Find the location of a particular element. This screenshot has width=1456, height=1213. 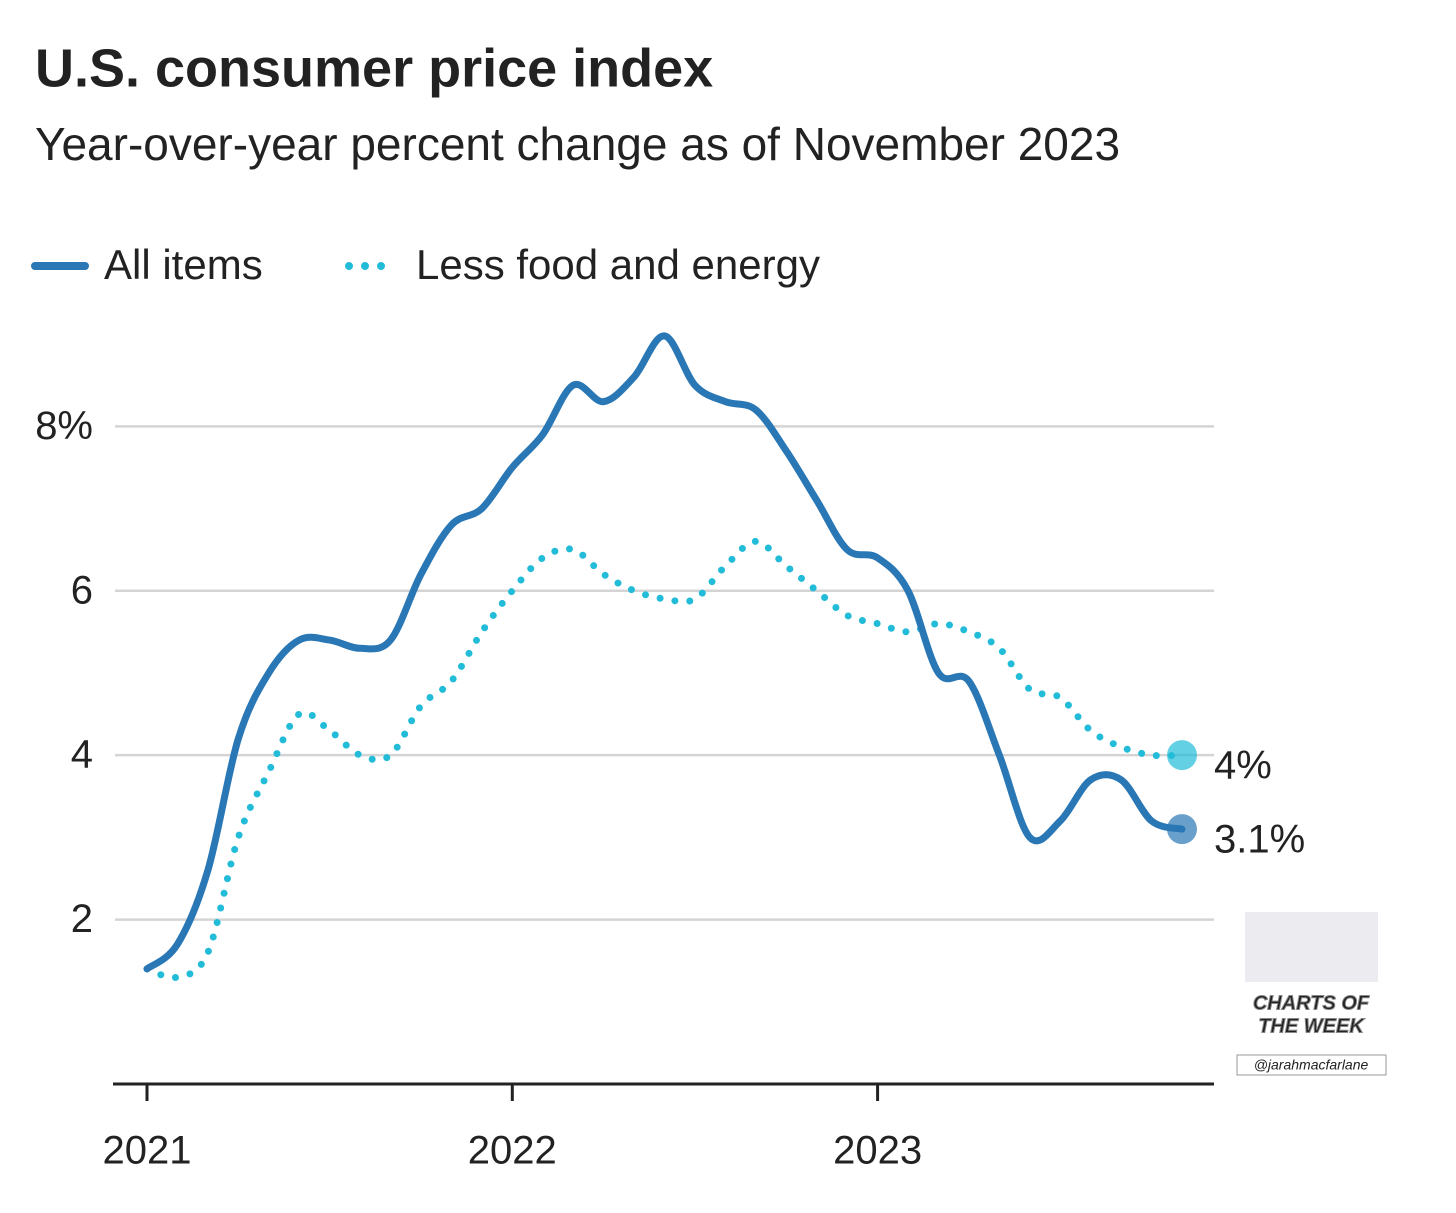

watermark: CHARTS OF THE WEEK @jarahmacfarlane is located at coordinates (1311, 994).